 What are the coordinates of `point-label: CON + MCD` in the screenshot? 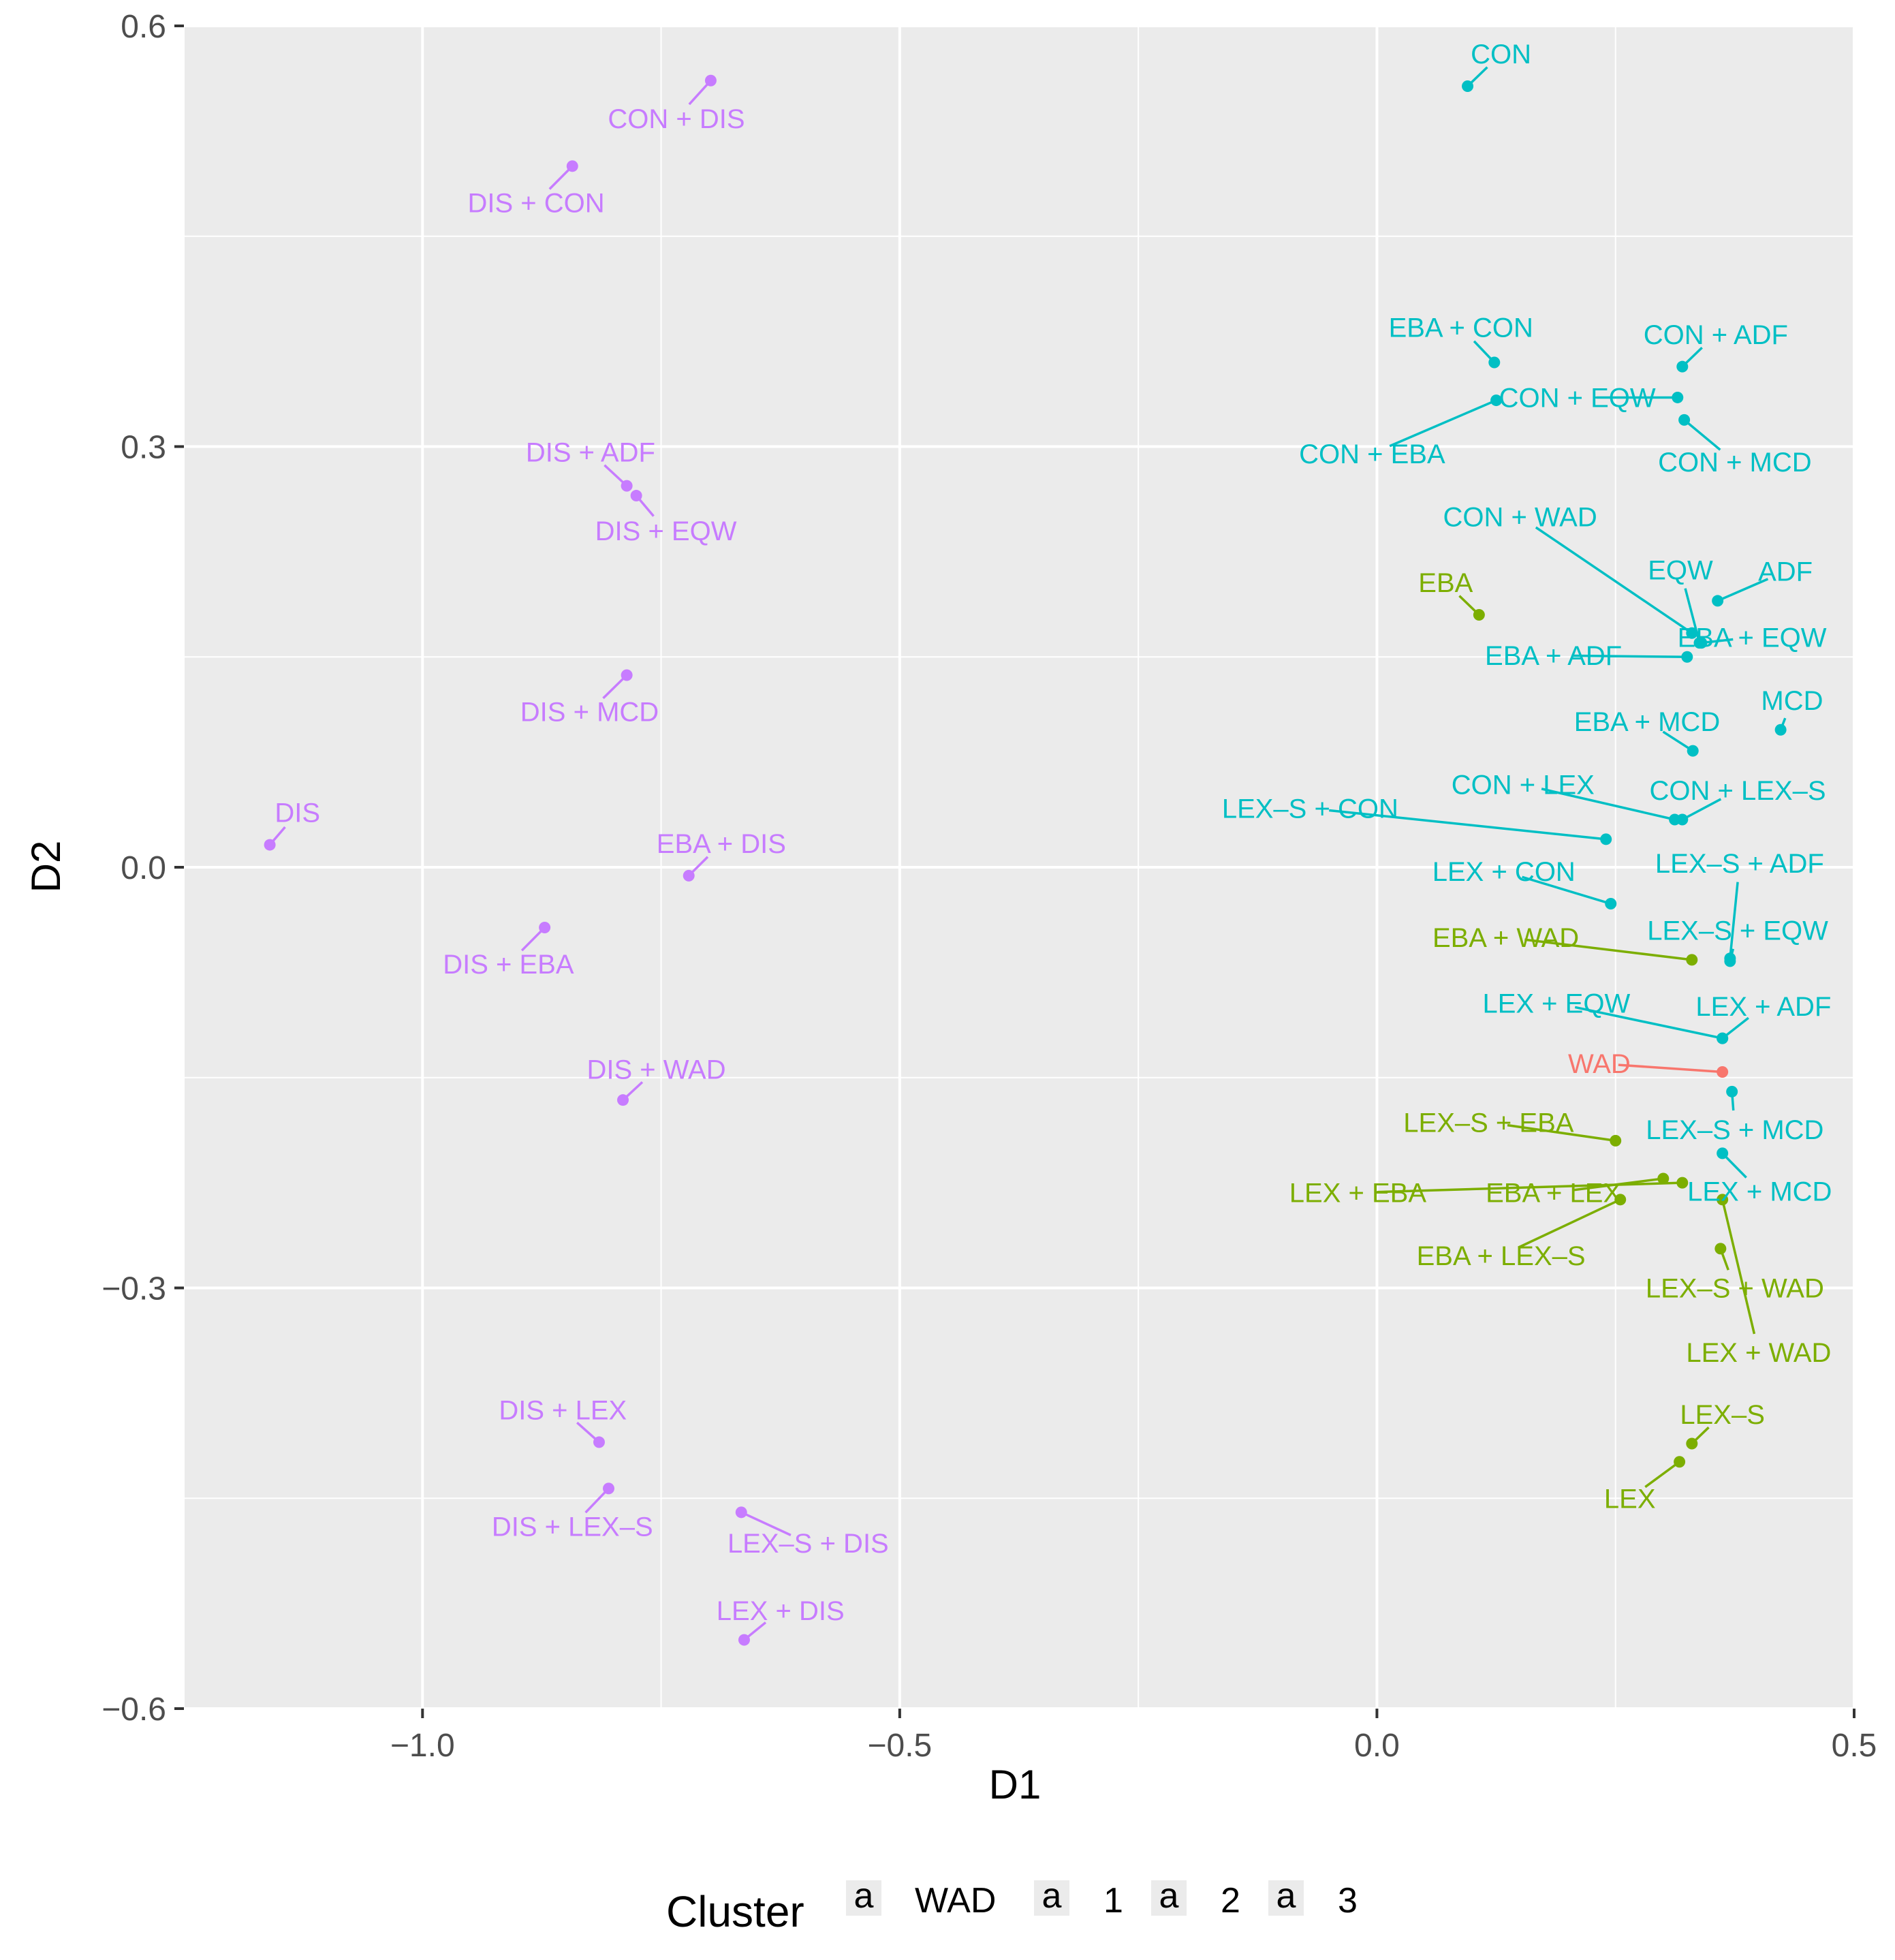 It's located at (1735, 463).